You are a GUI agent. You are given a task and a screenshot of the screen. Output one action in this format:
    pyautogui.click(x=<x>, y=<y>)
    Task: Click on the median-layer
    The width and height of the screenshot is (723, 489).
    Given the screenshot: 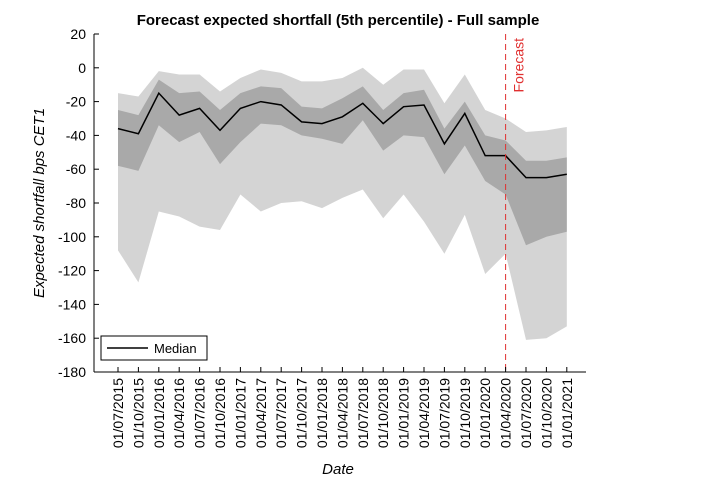 What is the action you would take?
    pyautogui.click(x=342, y=135)
    